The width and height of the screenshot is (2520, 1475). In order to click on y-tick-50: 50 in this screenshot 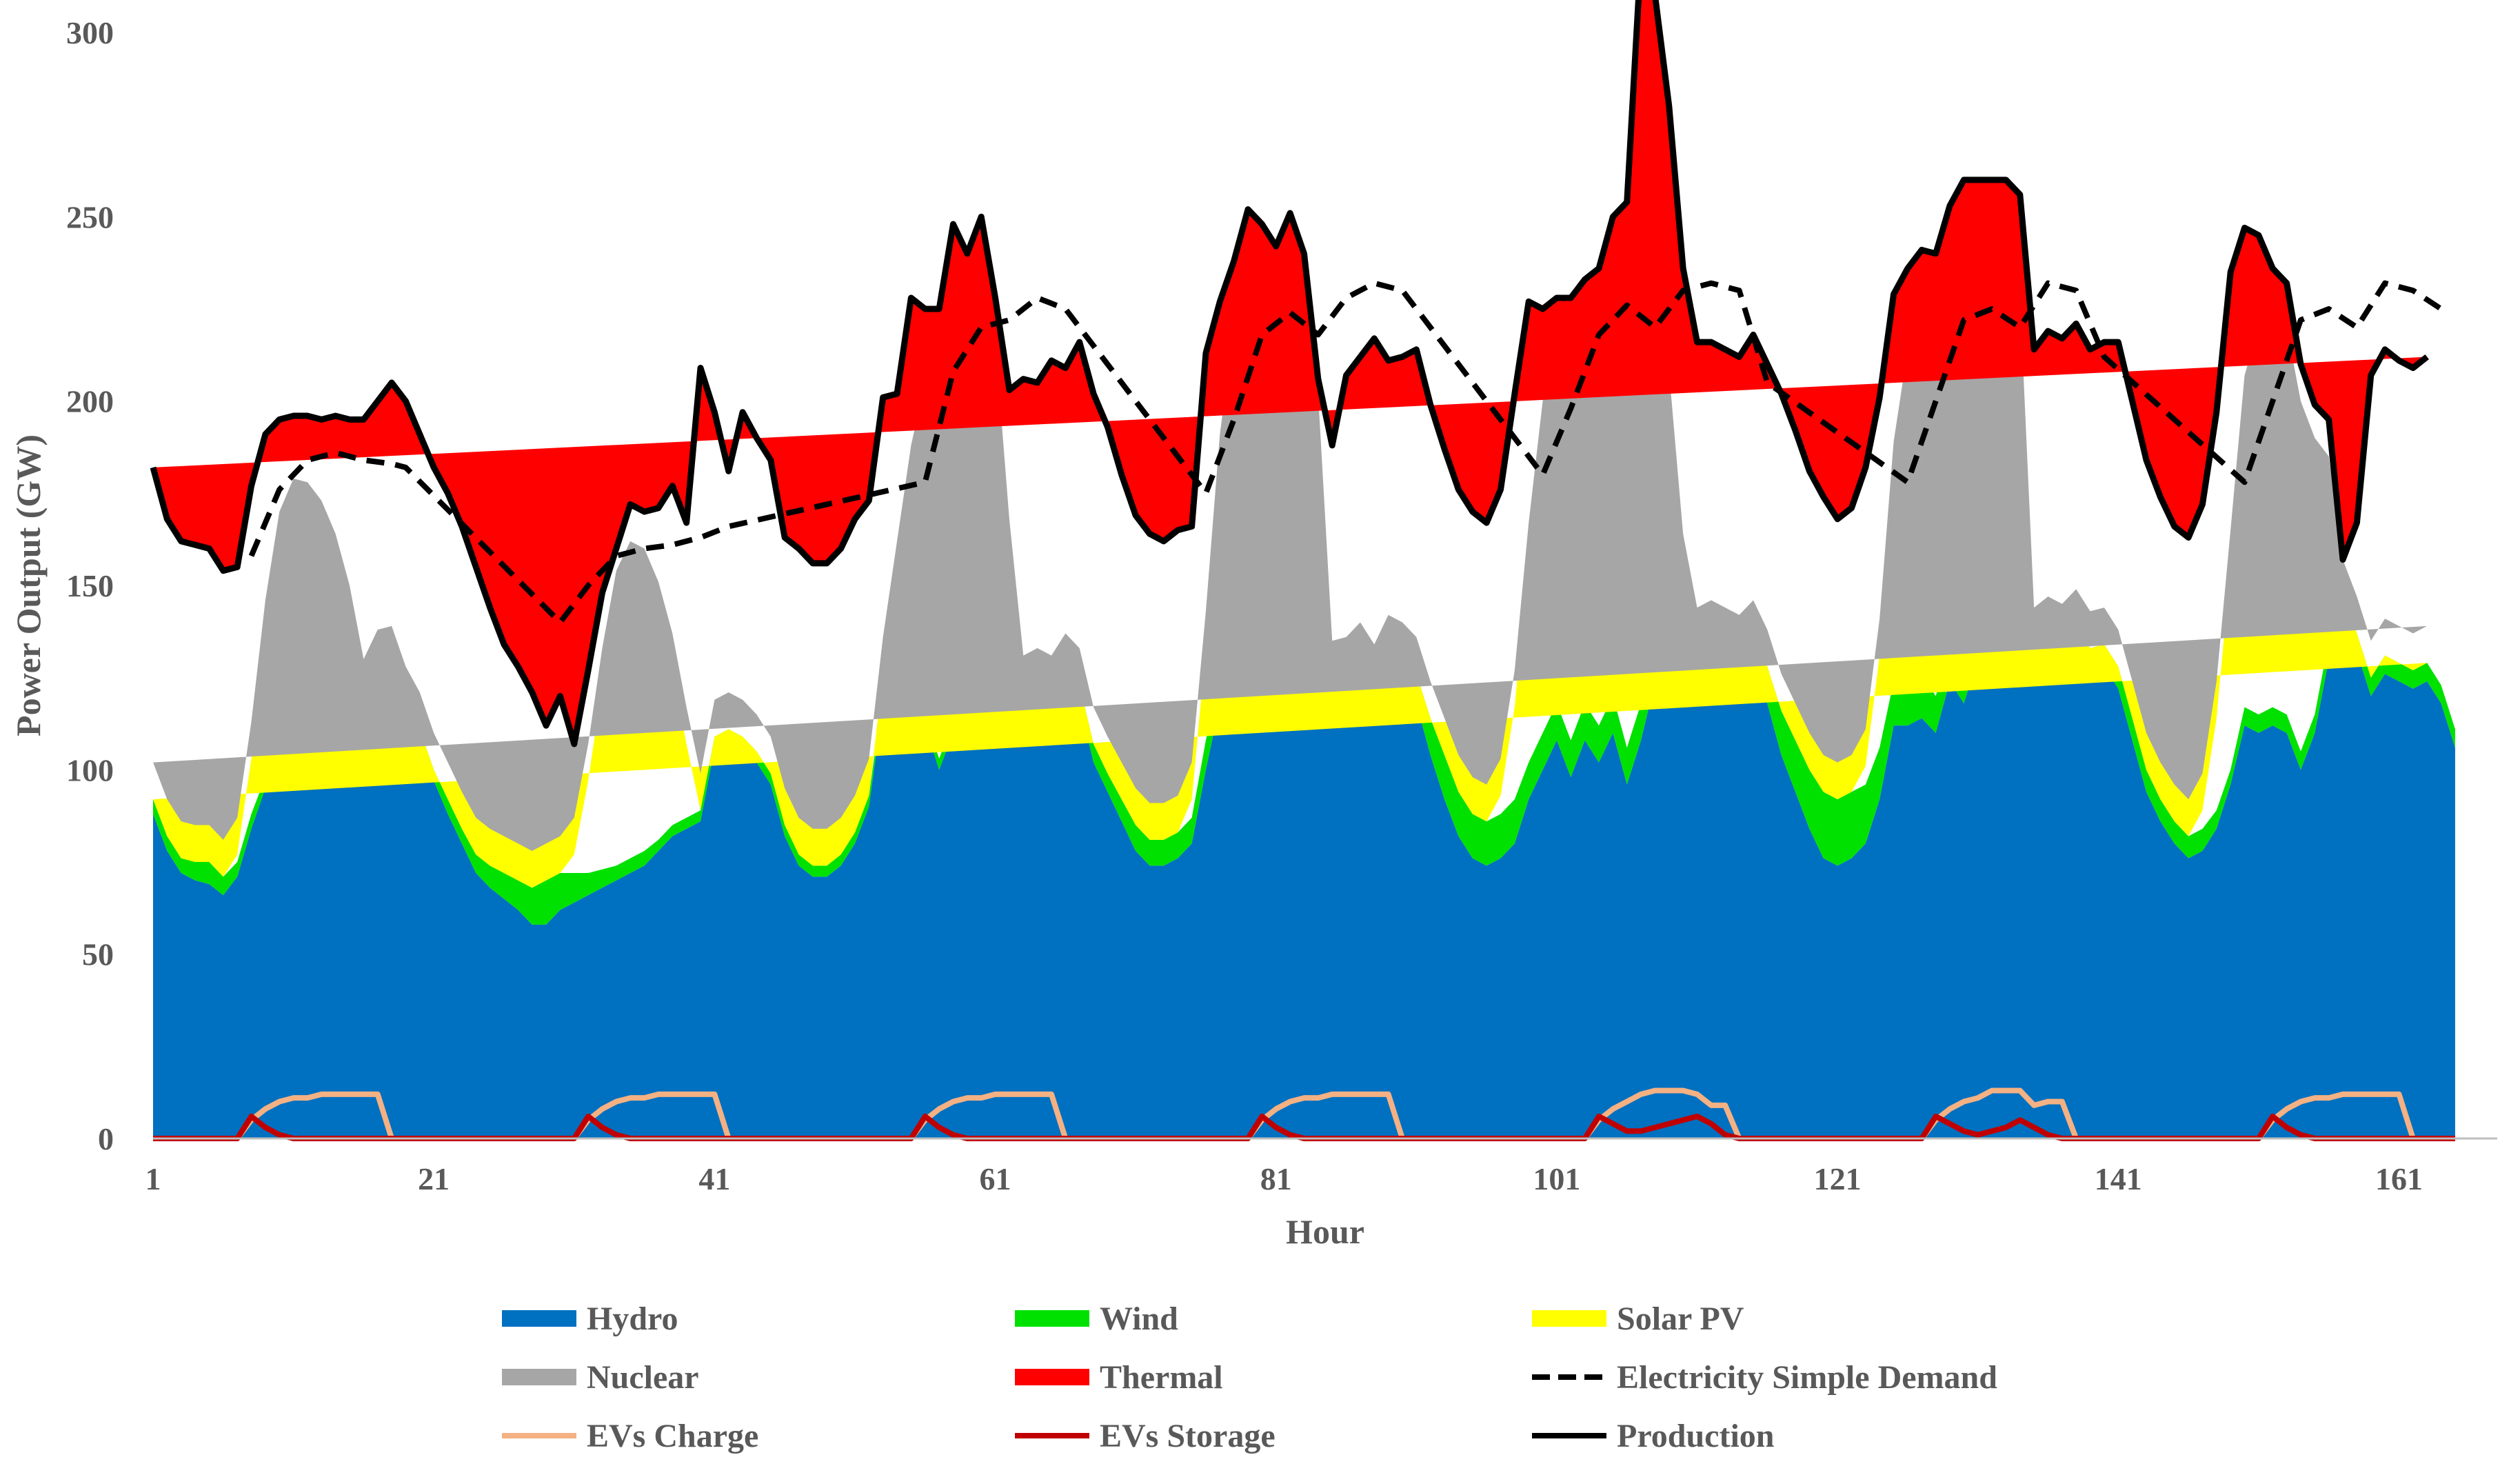, I will do `click(98, 954)`.